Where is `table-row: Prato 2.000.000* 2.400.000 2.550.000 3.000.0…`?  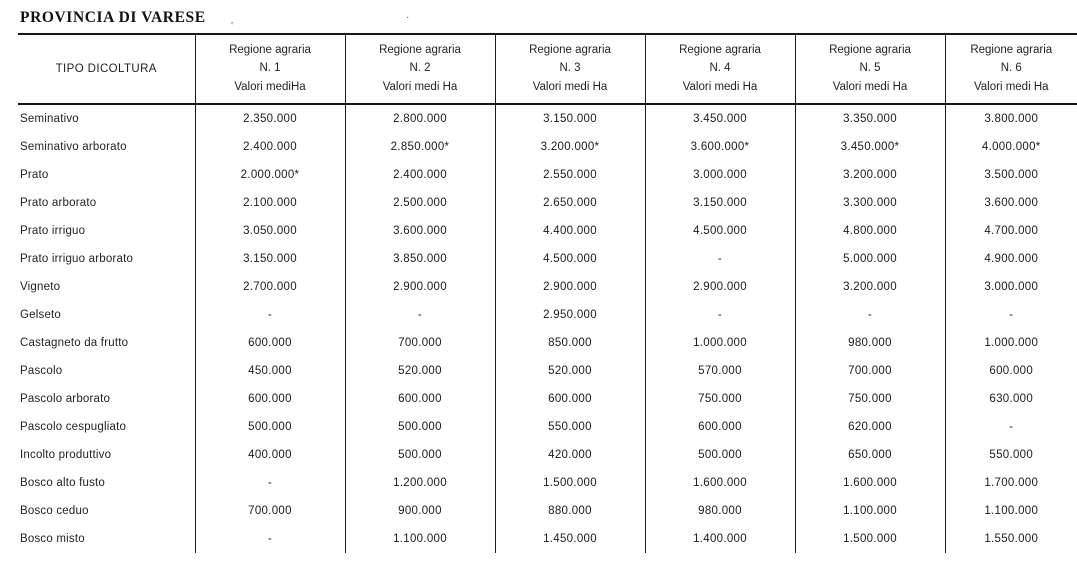
table-row: Prato 2.000.000* 2.400.000 2.550.000 3.000.0… is located at coordinates (547, 175).